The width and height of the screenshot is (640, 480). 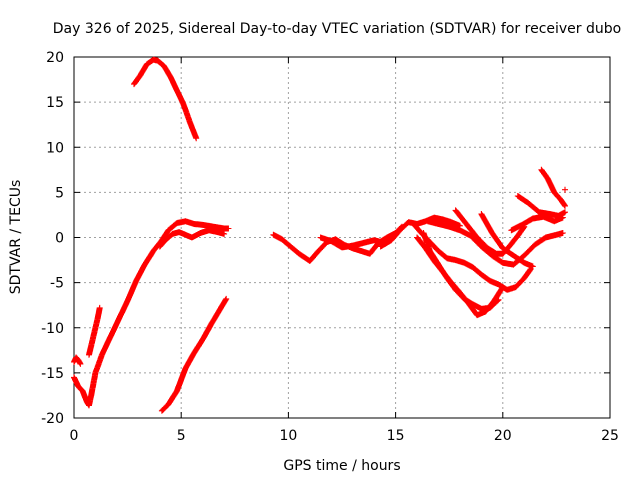 I want to click on x-tick-label: 10, so click(x=288, y=436).